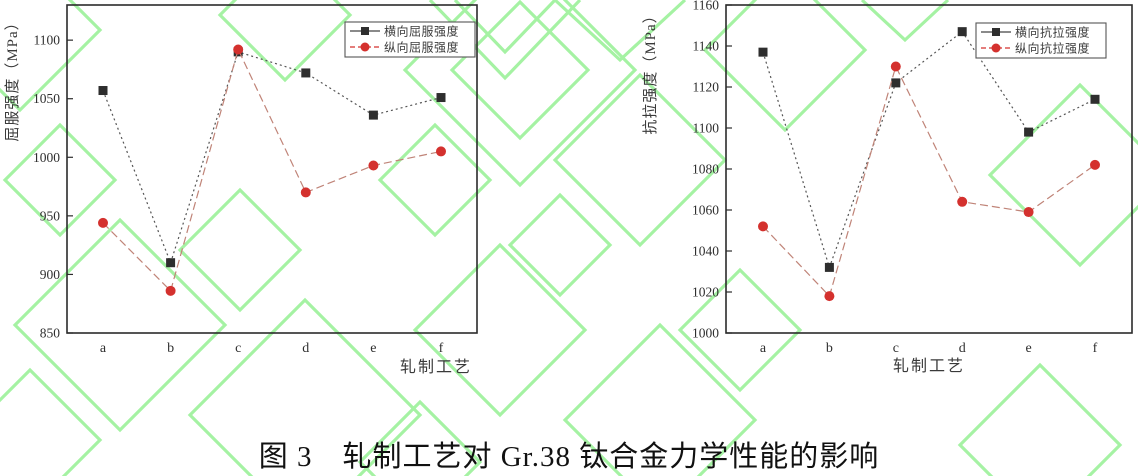  What do you see at coordinates (435, 367) in the screenshot?
I see `yield-chart-x-axis-title: 轧制工艺` at bounding box center [435, 367].